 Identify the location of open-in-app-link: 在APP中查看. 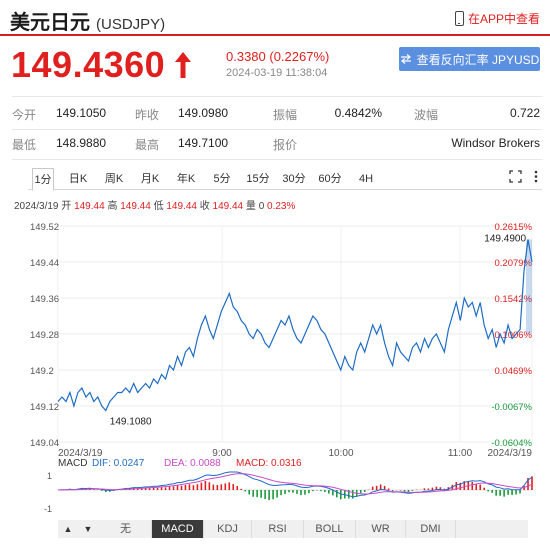
(497, 18).